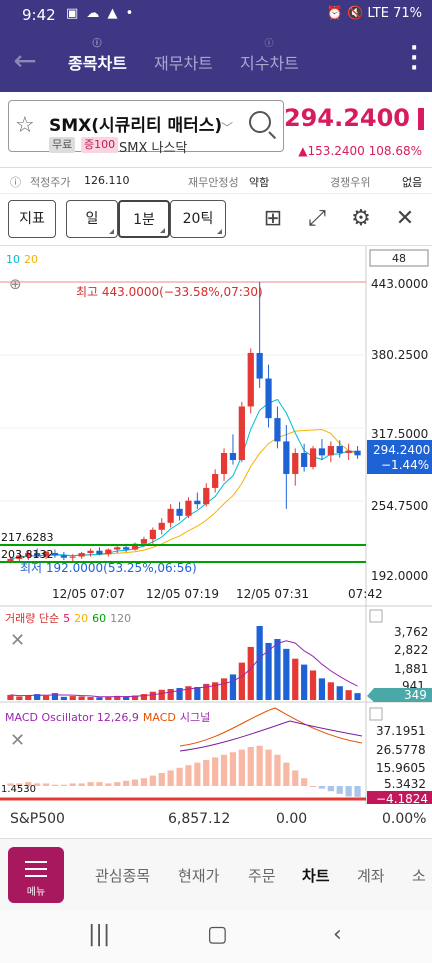  What do you see at coordinates (419, 876) in the screenshot?
I see `nav-more: 소` at bounding box center [419, 876].